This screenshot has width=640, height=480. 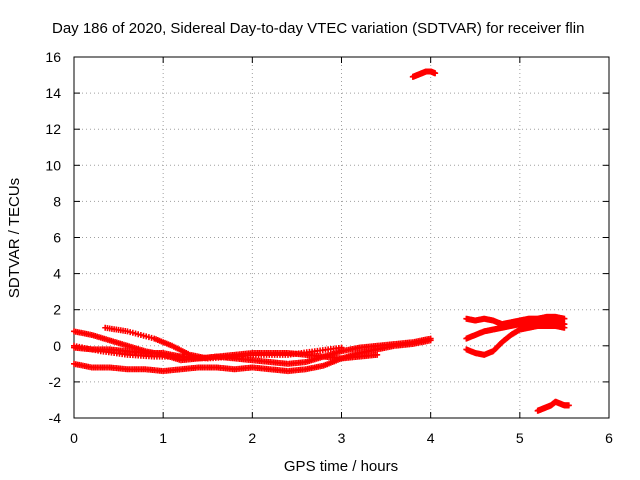 What do you see at coordinates (55, 382) in the screenshot?
I see `y-tick-label: -2` at bounding box center [55, 382].